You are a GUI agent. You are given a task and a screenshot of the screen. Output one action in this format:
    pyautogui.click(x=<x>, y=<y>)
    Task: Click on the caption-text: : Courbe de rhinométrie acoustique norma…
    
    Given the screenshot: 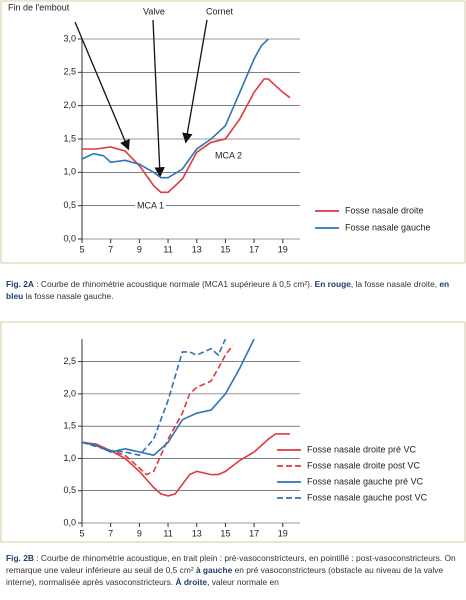 What is the action you would take?
    pyautogui.click(x=174, y=284)
    